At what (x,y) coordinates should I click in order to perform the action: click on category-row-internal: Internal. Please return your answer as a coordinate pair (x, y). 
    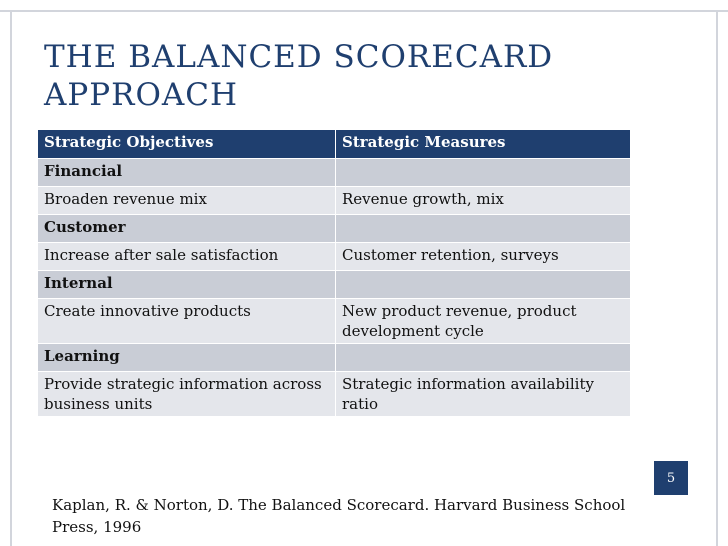
    Looking at the image, I should click on (334, 284).